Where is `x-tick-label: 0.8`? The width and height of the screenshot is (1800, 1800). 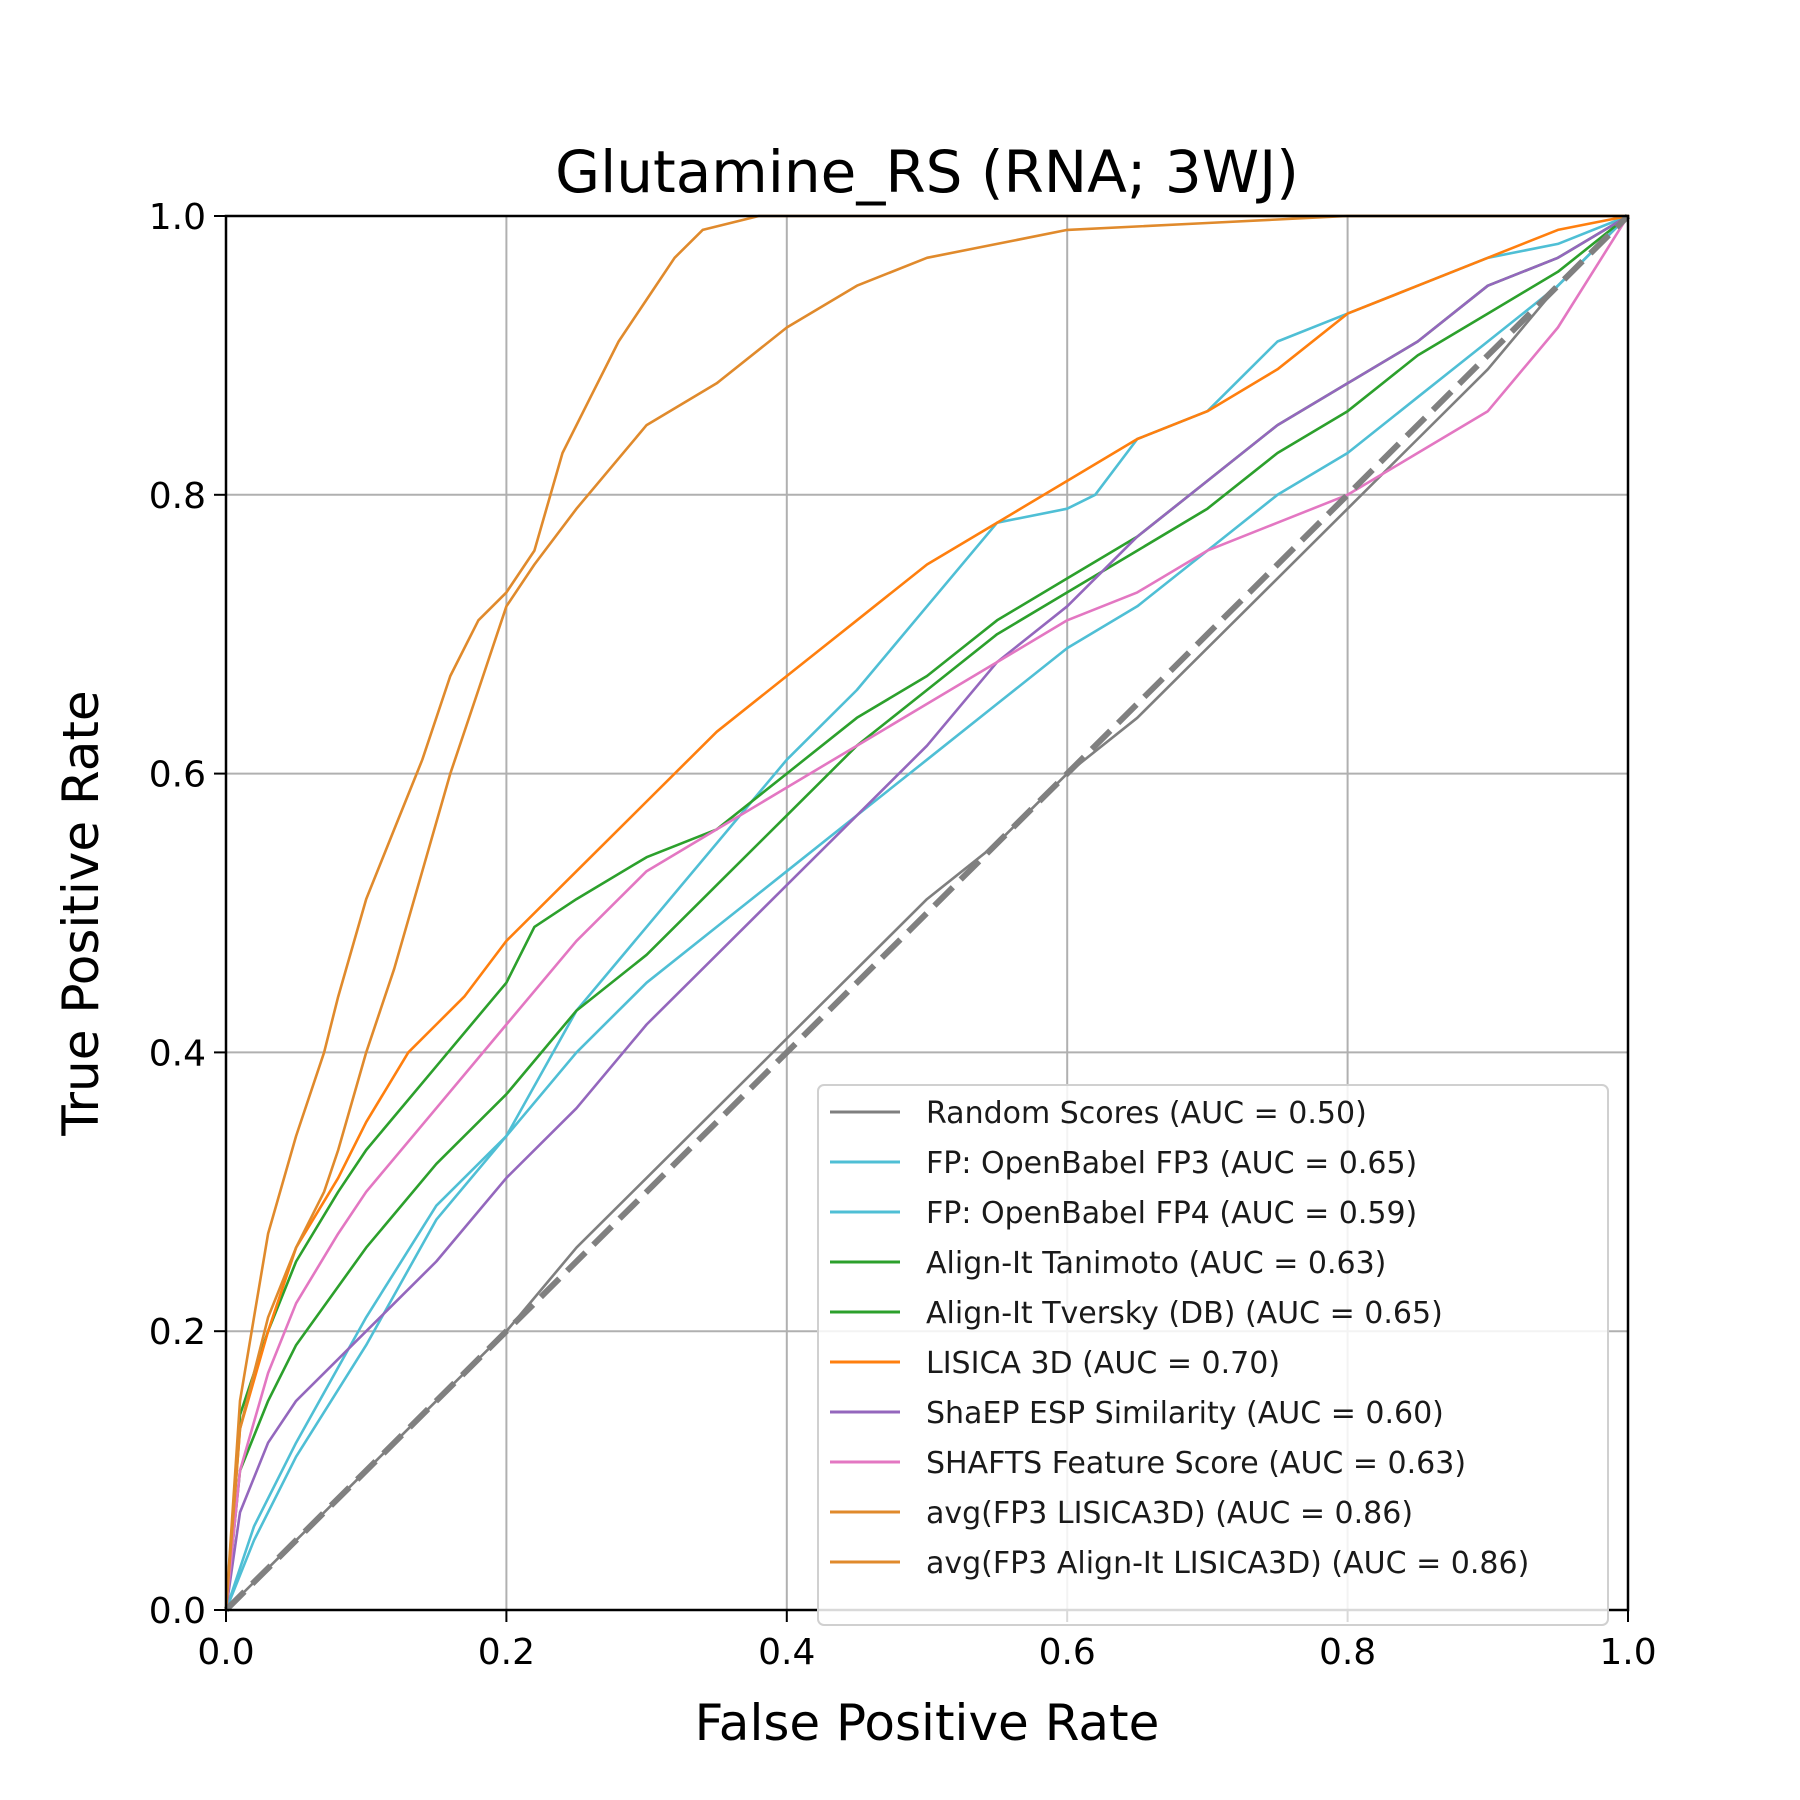
x-tick-label: 0.8 is located at coordinates (1347, 1652).